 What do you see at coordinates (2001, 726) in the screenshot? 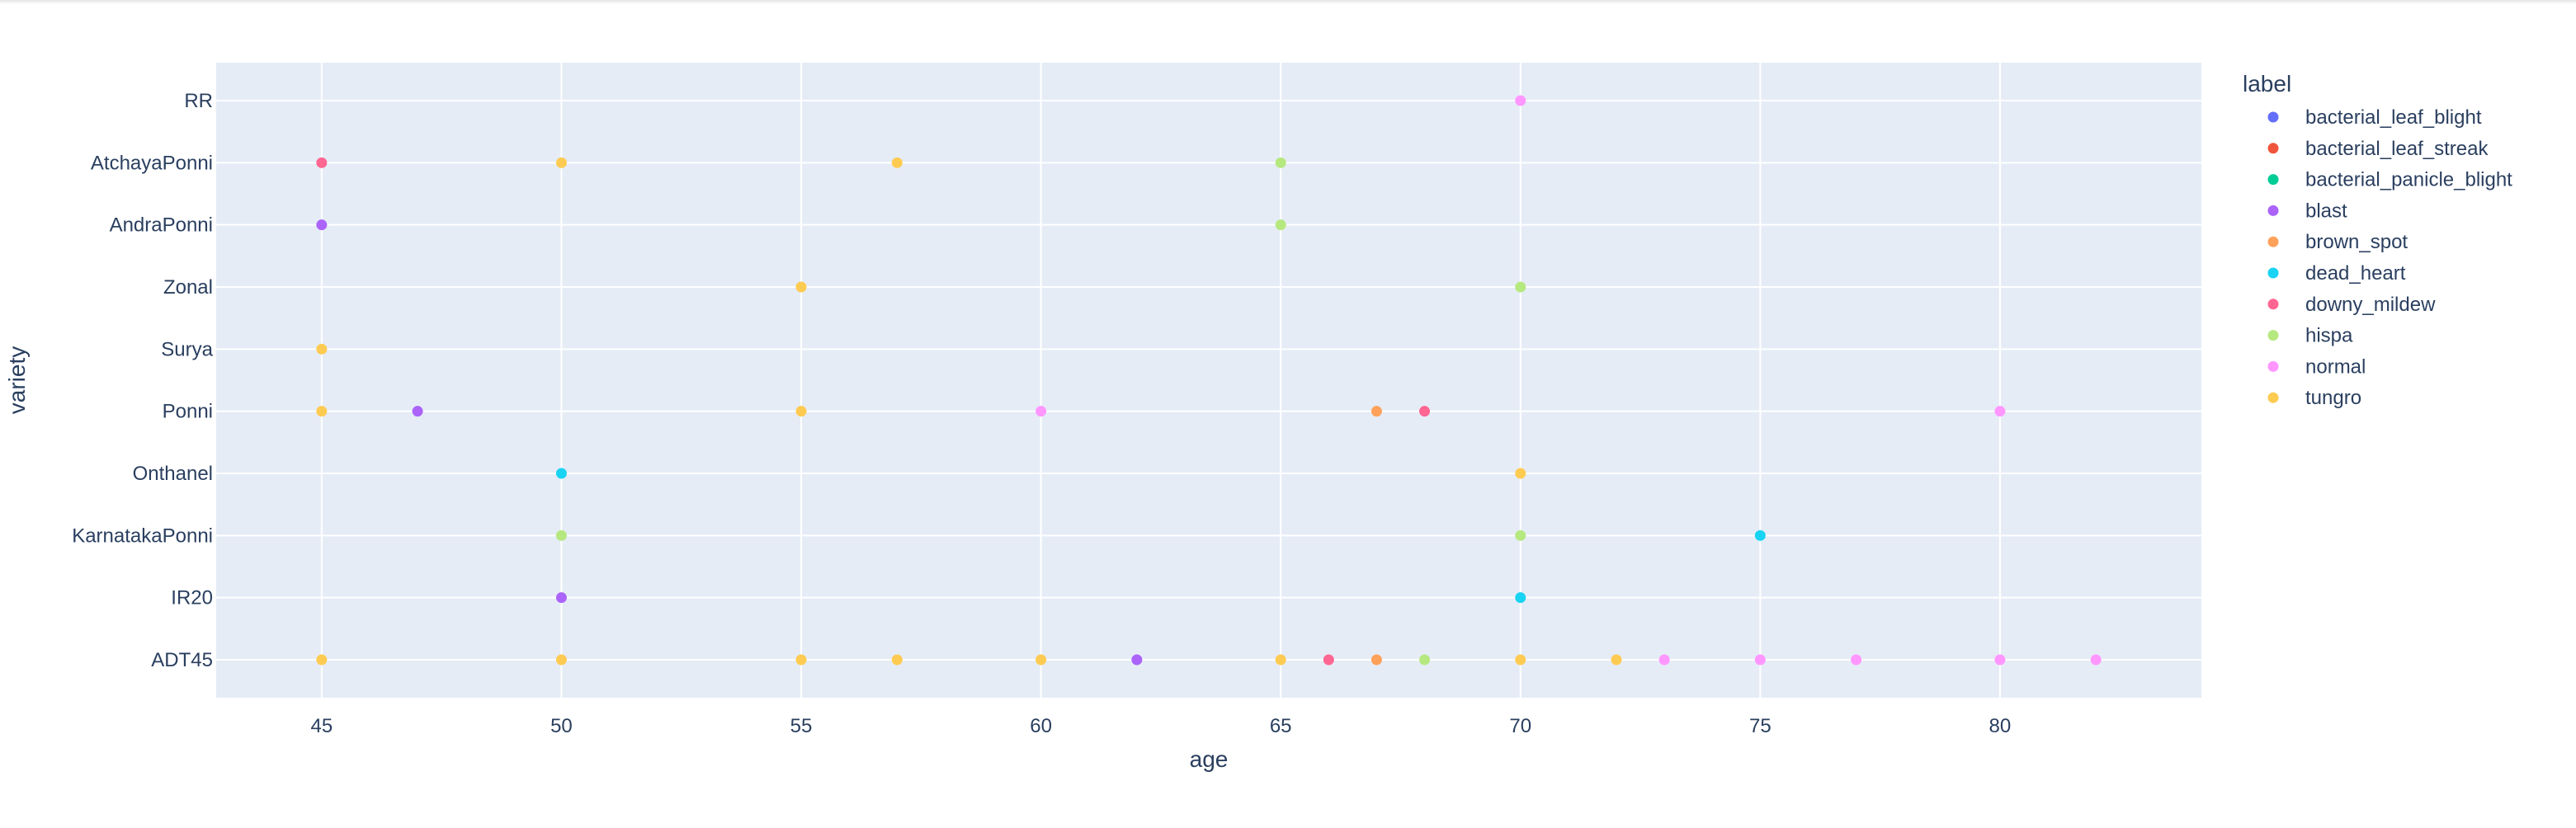
I see `x-tick-label: 80` at bounding box center [2001, 726].